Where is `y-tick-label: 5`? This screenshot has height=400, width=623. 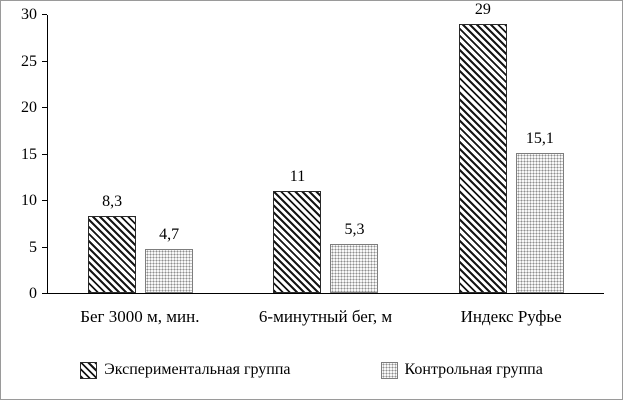 y-tick-label: 5 is located at coordinates (33, 247).